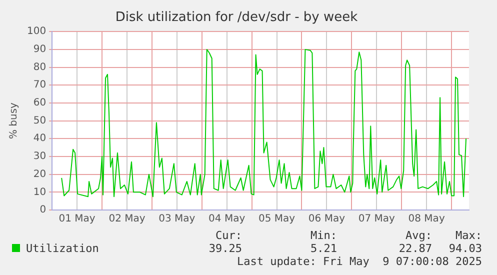  Describe the element at coordinates (415, 248) in the screenshot. I see `text: 22.87` at that location.